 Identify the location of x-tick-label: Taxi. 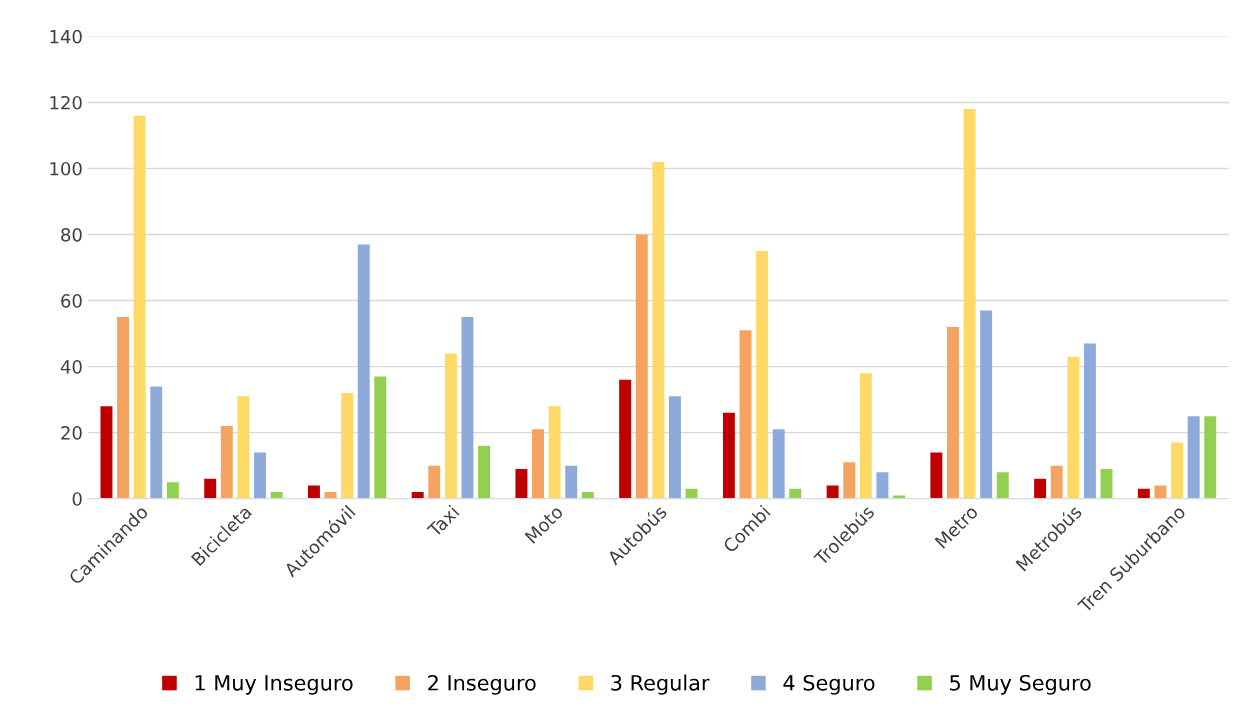
(443, 521).